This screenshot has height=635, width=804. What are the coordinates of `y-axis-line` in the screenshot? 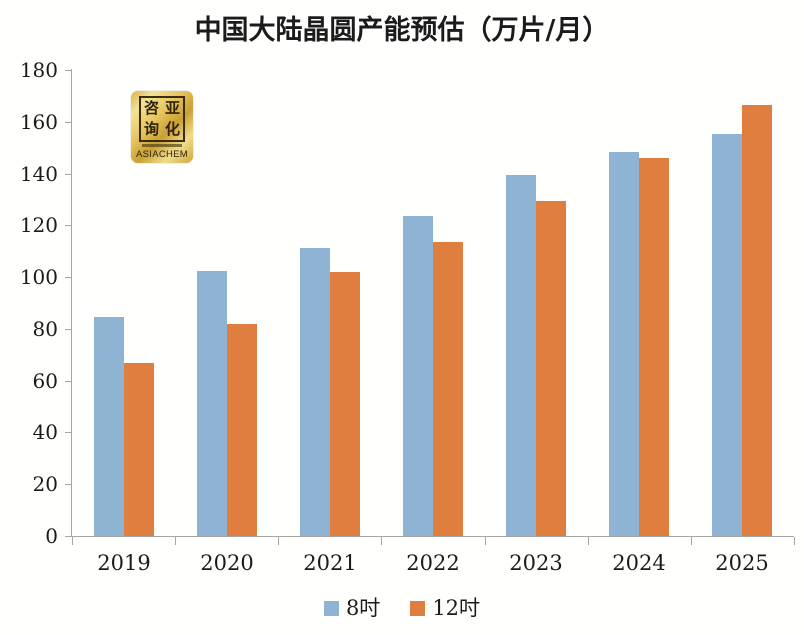 It's located at (71, 303).